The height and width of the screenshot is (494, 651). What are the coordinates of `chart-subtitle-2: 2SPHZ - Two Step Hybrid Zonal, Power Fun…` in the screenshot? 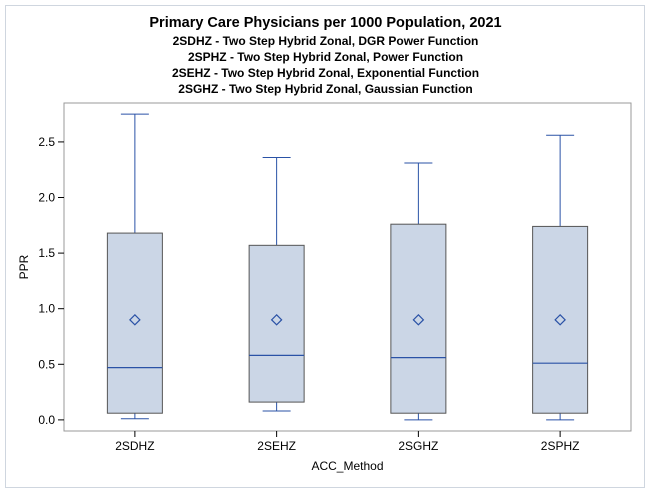 It's located at (325, 57).